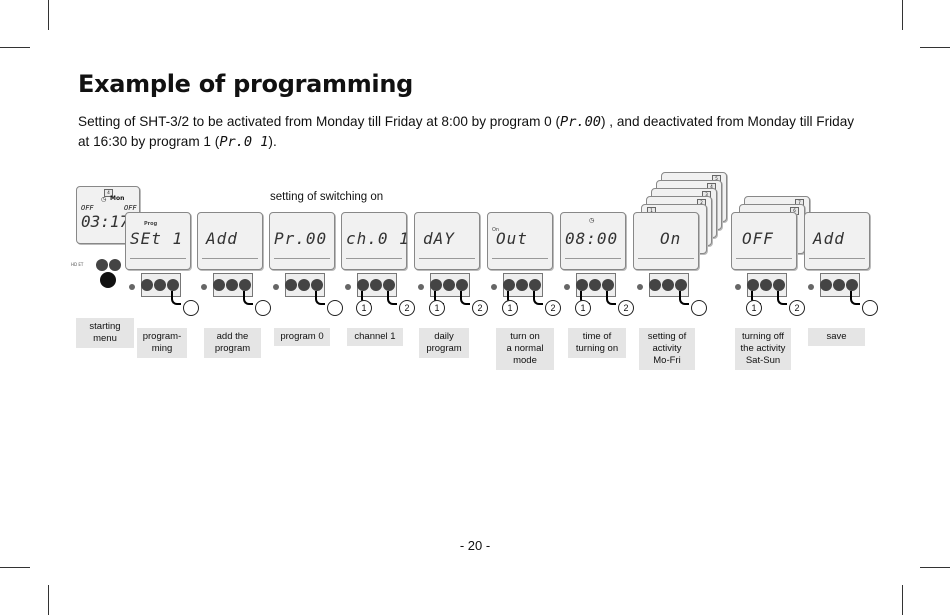 This screenshot has height=615, width=950. I want to click on label-starting-menu: starting menu, so click(105, 333).